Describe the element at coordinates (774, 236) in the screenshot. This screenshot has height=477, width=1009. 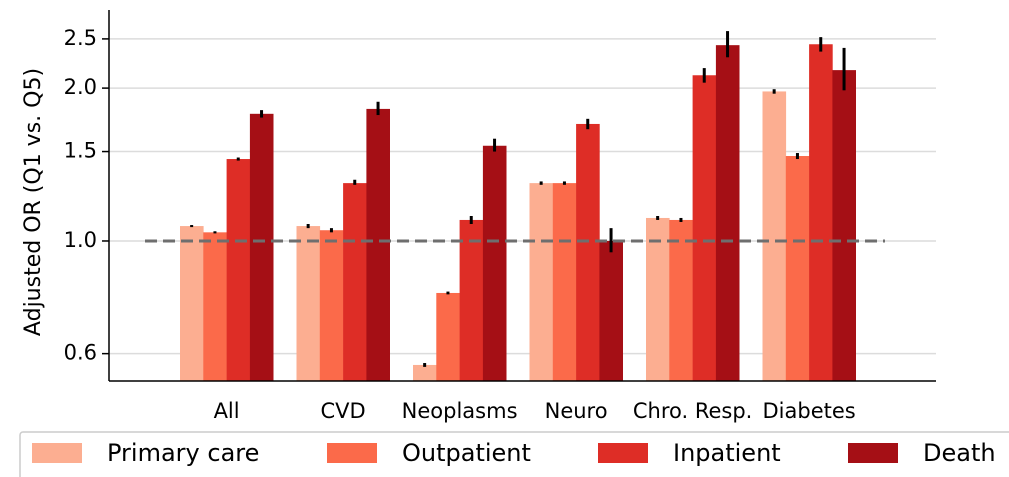
I see `bar-diabetes-primary-care` at that location.